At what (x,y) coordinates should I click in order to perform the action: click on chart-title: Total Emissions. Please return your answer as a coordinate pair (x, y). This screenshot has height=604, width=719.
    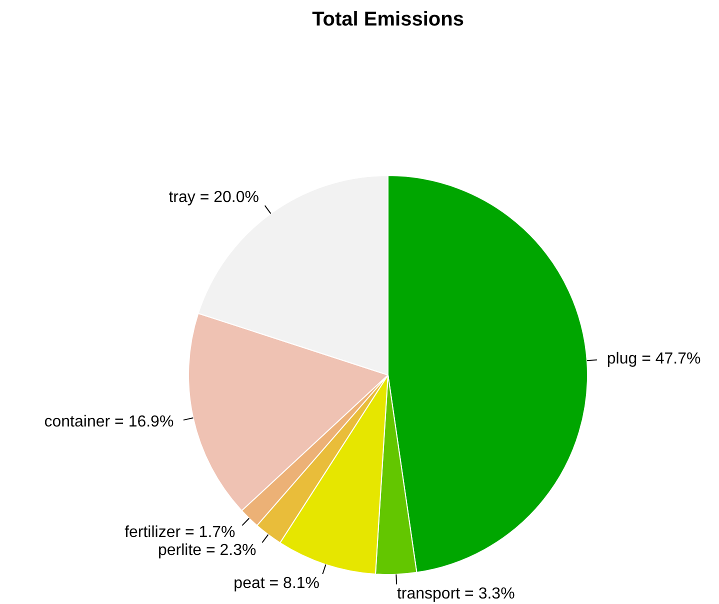
    Looking at the image, I should click on (388, 19).